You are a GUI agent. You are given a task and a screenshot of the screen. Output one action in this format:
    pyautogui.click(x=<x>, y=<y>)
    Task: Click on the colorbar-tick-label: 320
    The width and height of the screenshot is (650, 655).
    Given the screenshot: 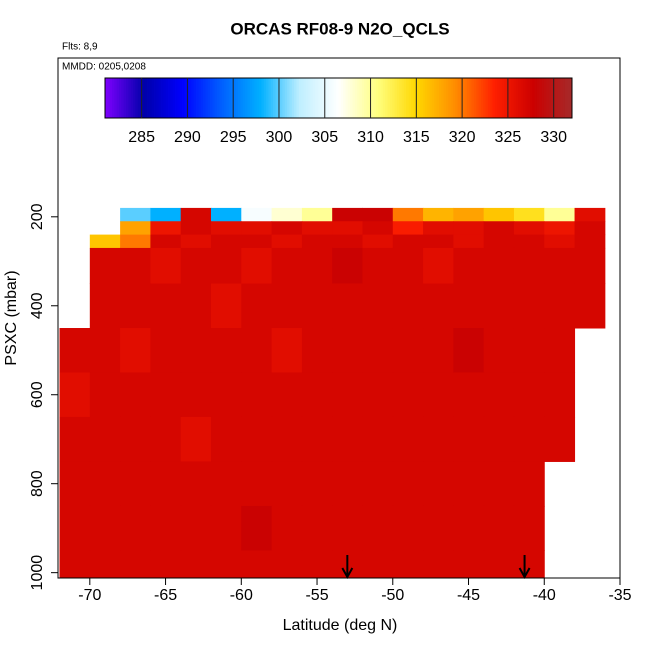 What is the action you would take?
    pyautogui.click(x=462, y=137)
    